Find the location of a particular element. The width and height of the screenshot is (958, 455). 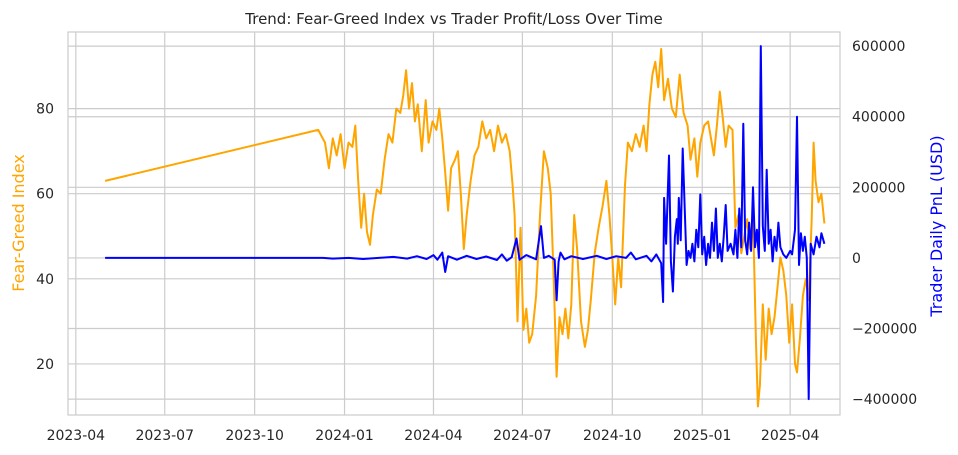

x-tick-label: 2023-10 is located at coordinates (254, 436).